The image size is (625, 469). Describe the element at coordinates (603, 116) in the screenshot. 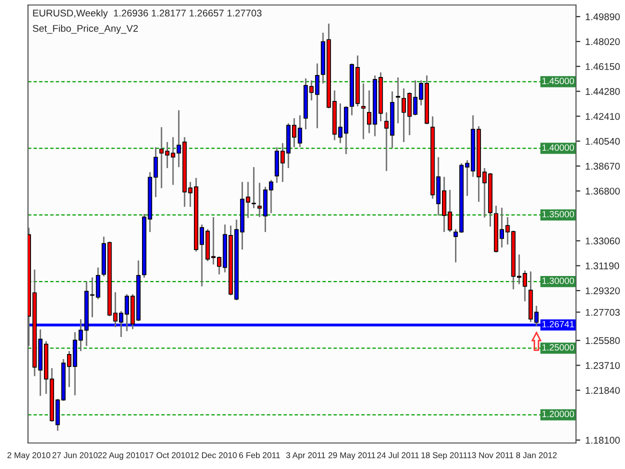

I see `y-tick-label: 1.42410` at that location.